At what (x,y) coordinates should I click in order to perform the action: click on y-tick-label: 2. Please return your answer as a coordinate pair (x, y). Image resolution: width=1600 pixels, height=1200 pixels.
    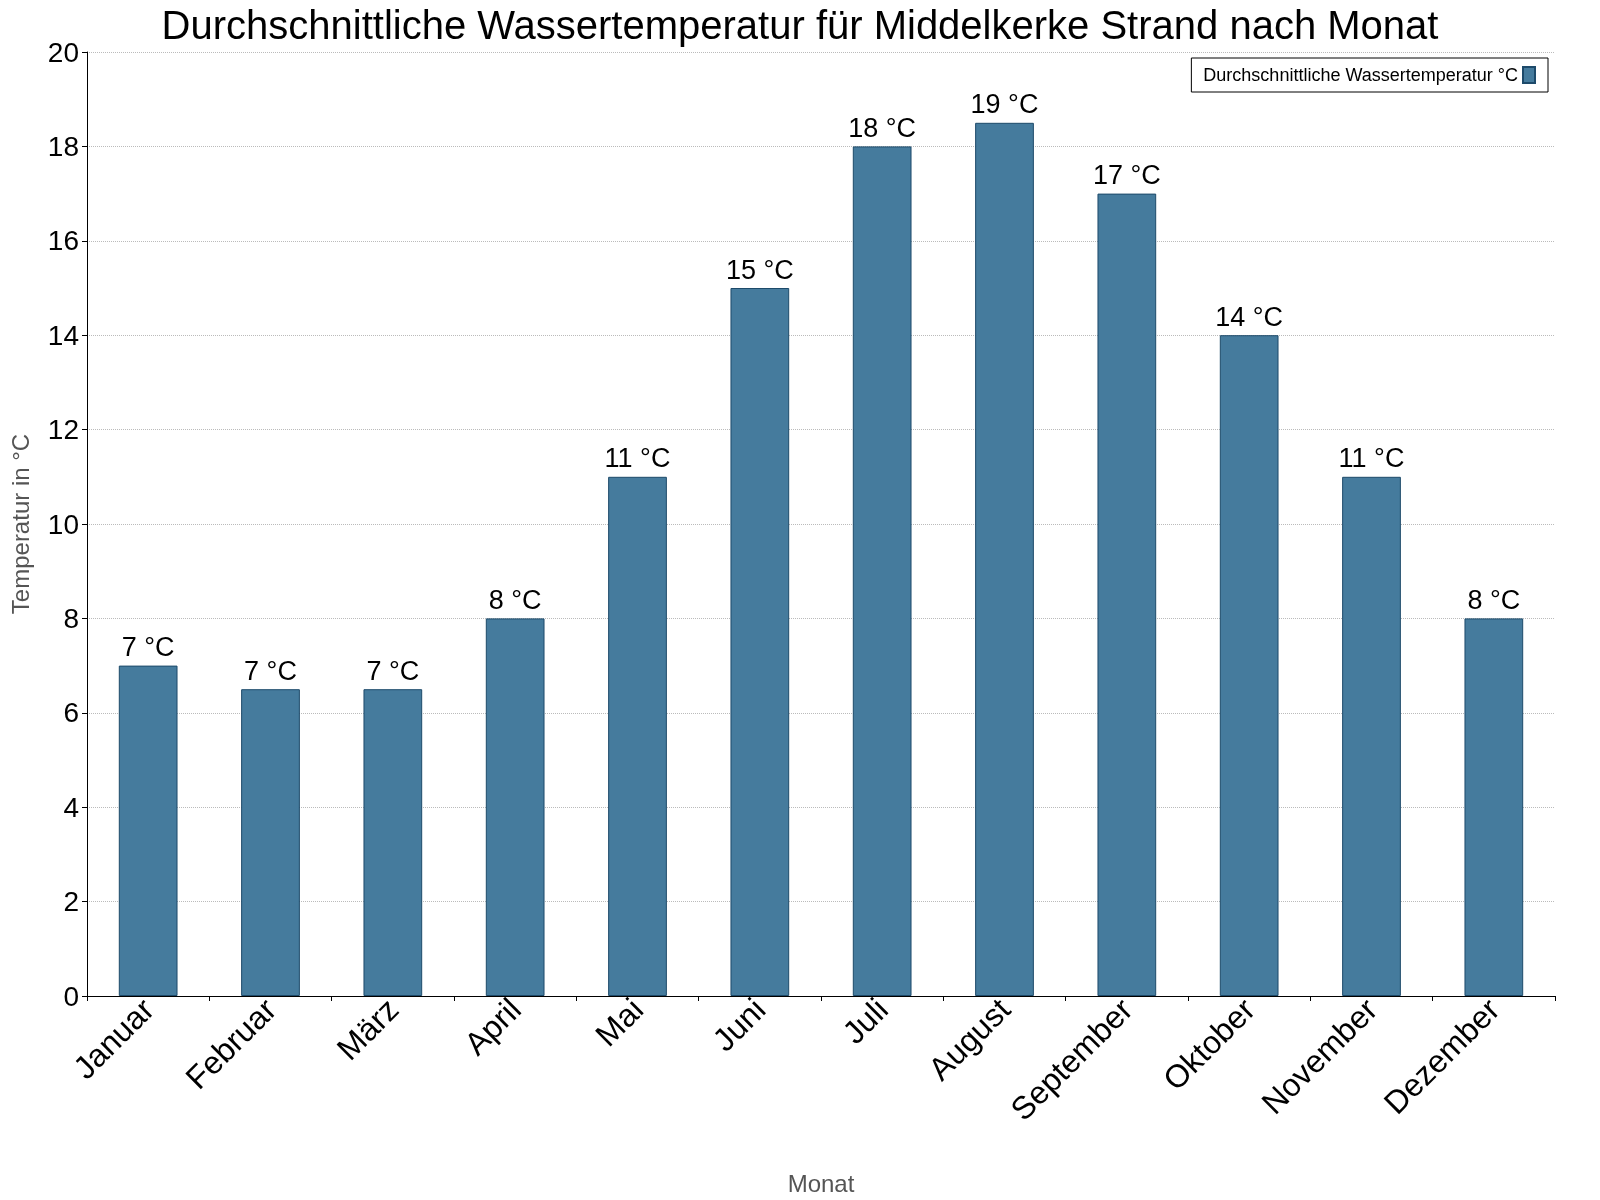
    Looking at the image, I should click on (71, 902).